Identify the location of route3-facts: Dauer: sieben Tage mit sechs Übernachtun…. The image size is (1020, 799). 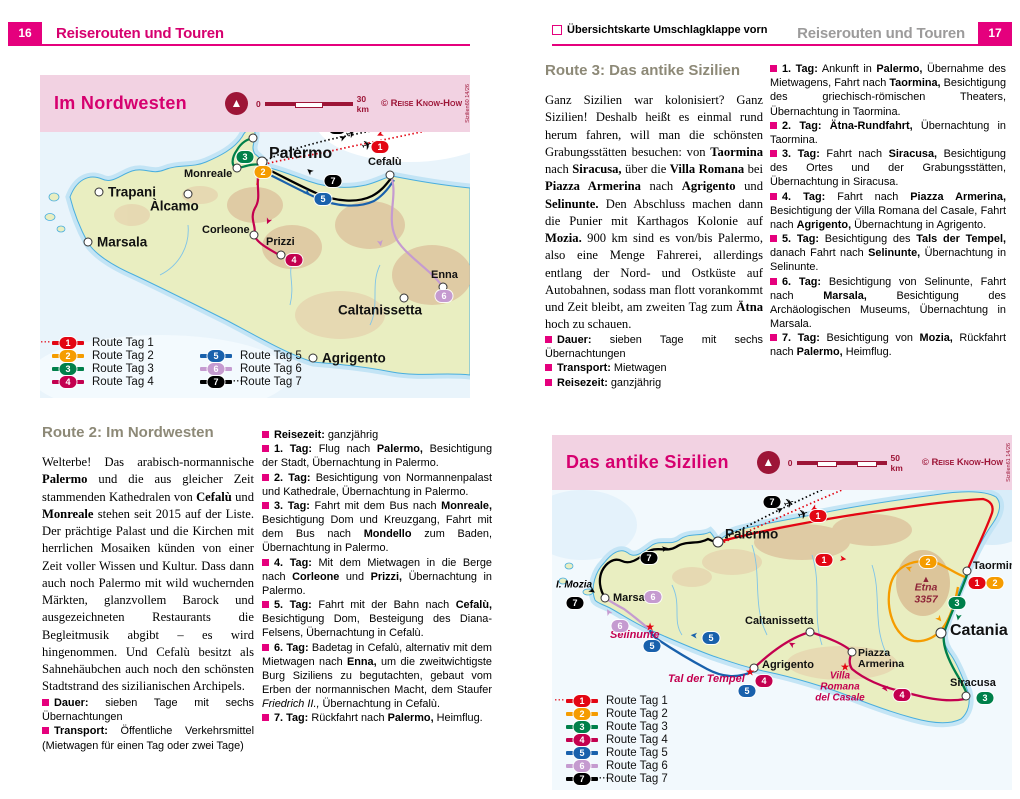
(654, 361).